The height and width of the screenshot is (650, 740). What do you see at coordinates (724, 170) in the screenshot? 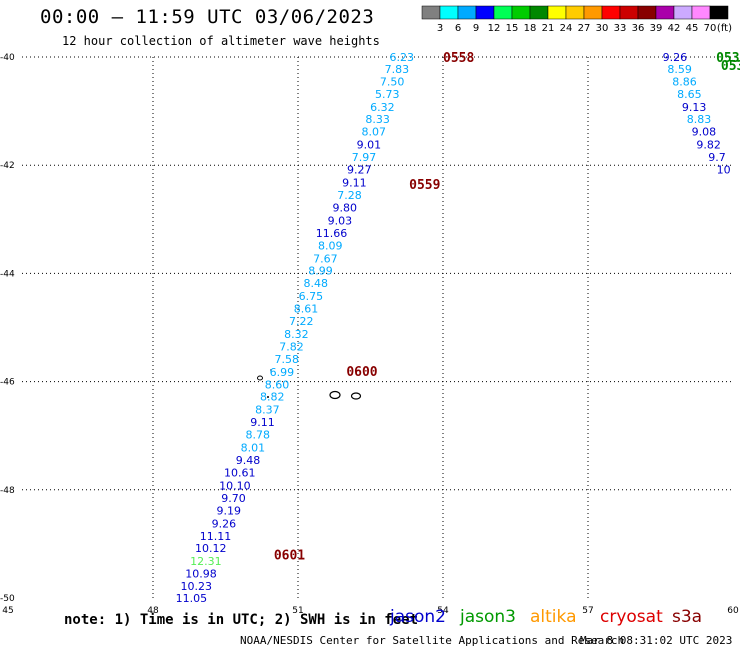
I see `swh-label: 10` at bounding box center [724, 170].